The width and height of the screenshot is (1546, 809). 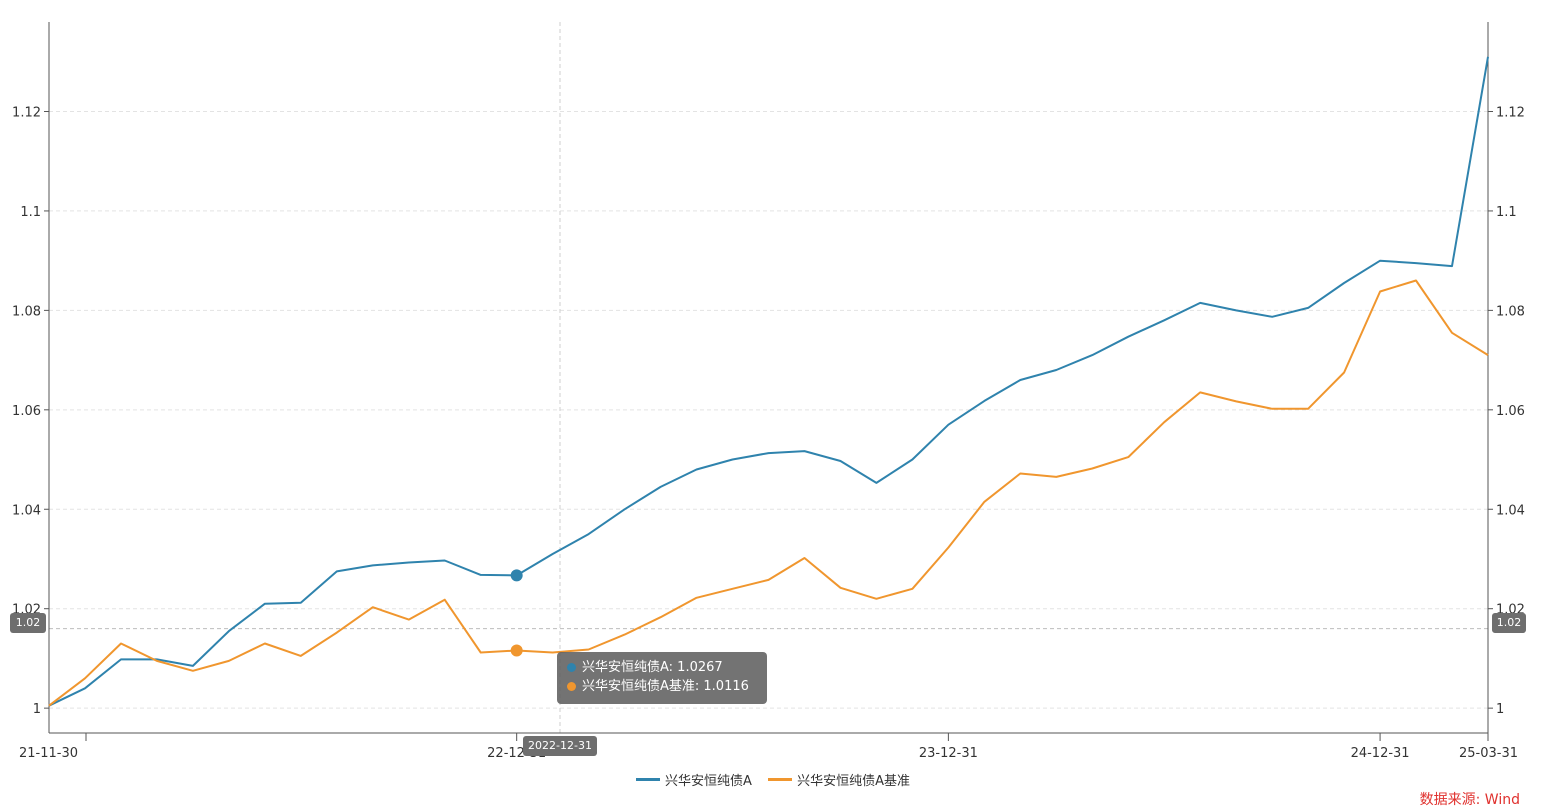 I want to click on y-tick-label-left: 1, so click(x=37, y=709).